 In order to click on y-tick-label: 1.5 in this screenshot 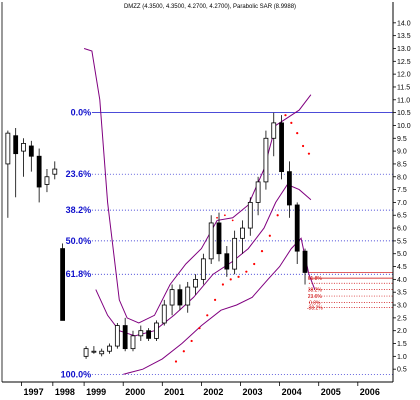, I will do `click(402, 344)`.